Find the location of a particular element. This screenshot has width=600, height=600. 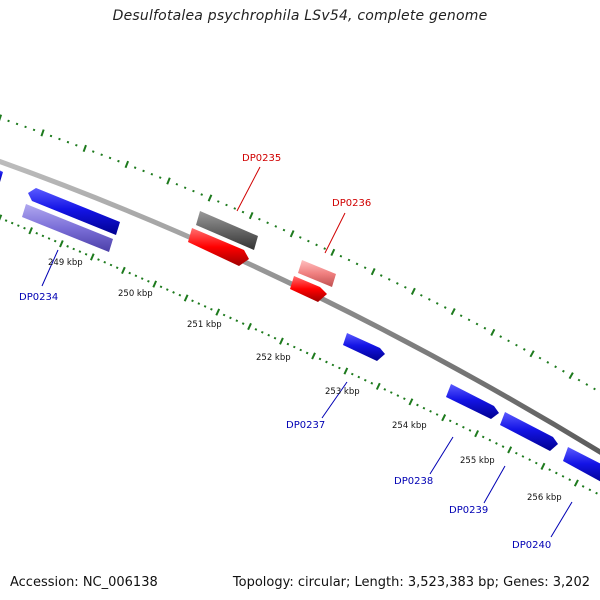

gene-arrow-dp0236-pink is located at coordinates (317, 273).